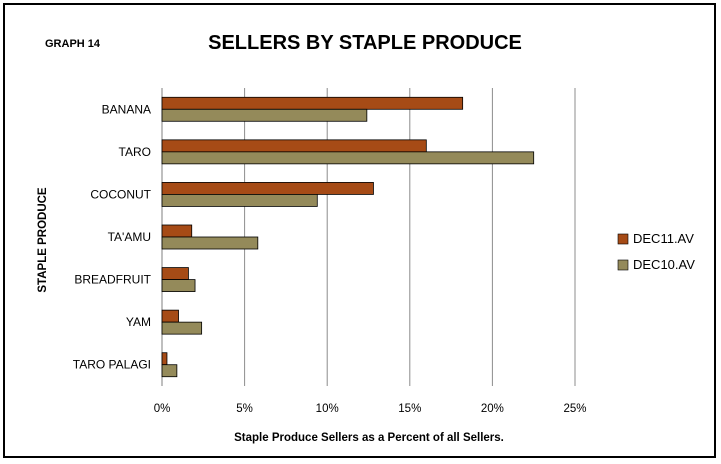 This screenshot has width=721, height=464. I want to click on x-tick-label: 10%, so click(327, 409).